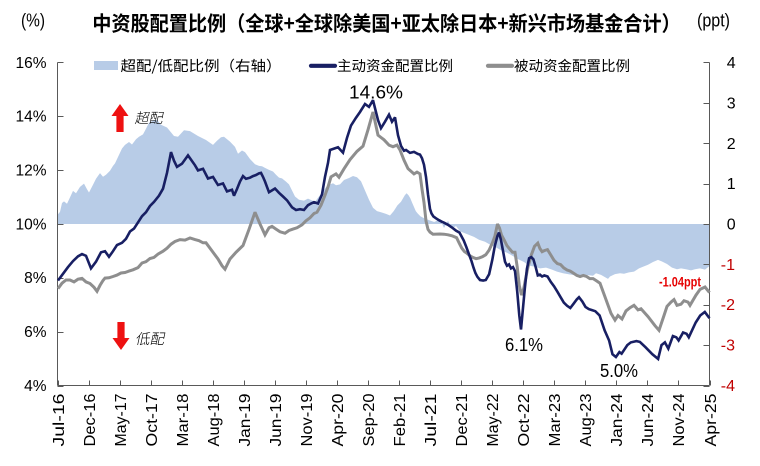  Describe the element at coordinates (121, 420) in the screenshot. I see `svg-text: May-17` at that location.